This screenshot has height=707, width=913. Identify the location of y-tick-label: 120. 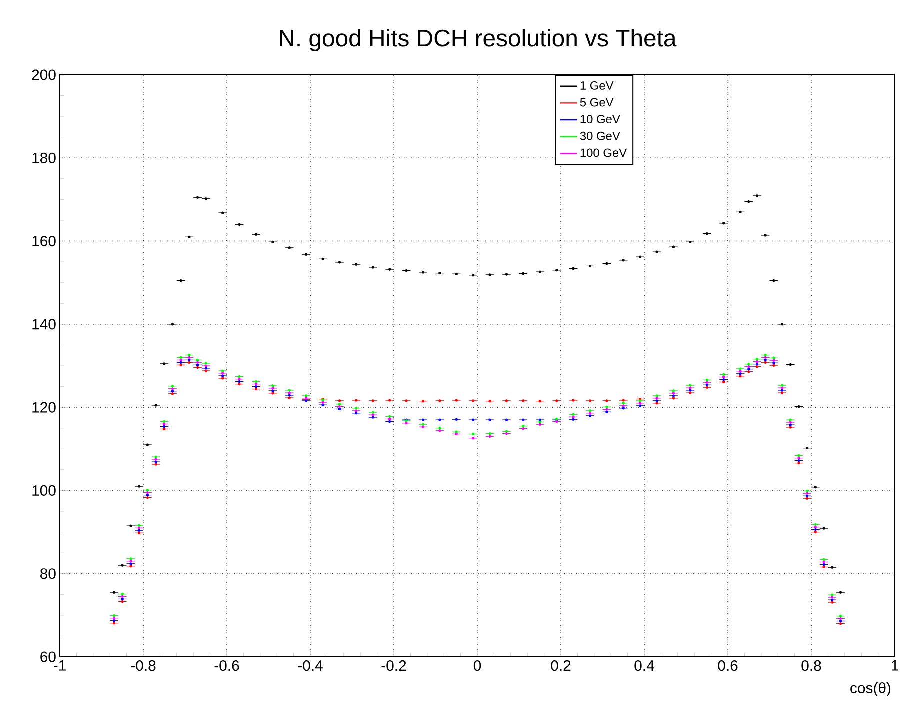
(44, 407).